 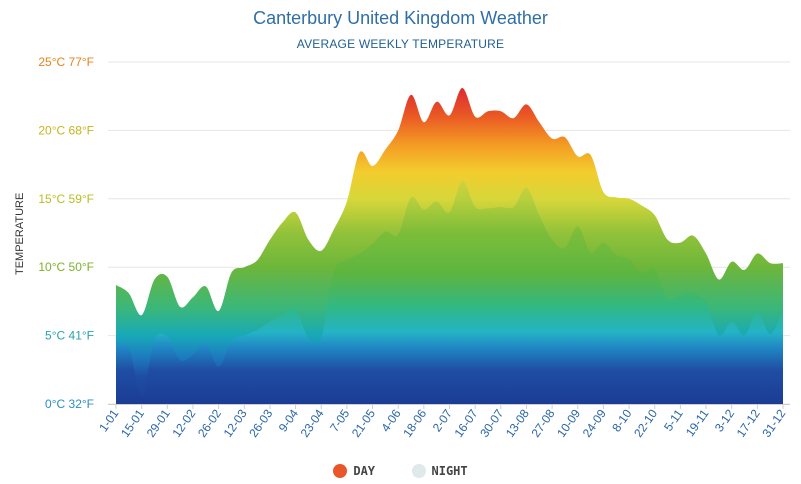 What do you see at coordinates (339, 420) in the screenshot?
I see `x-tick-label: 7-05` at bounding box center [339, 420].